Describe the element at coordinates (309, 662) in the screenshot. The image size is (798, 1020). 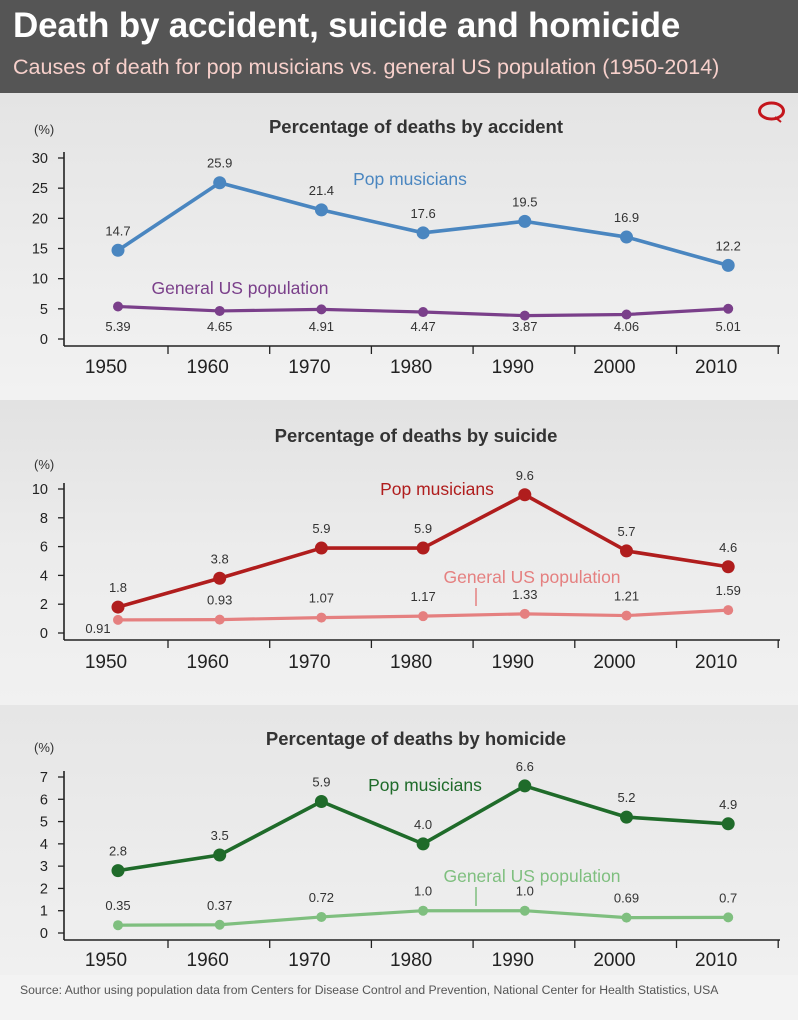
I see `suicide-x-tick-label: 1970` at that location.